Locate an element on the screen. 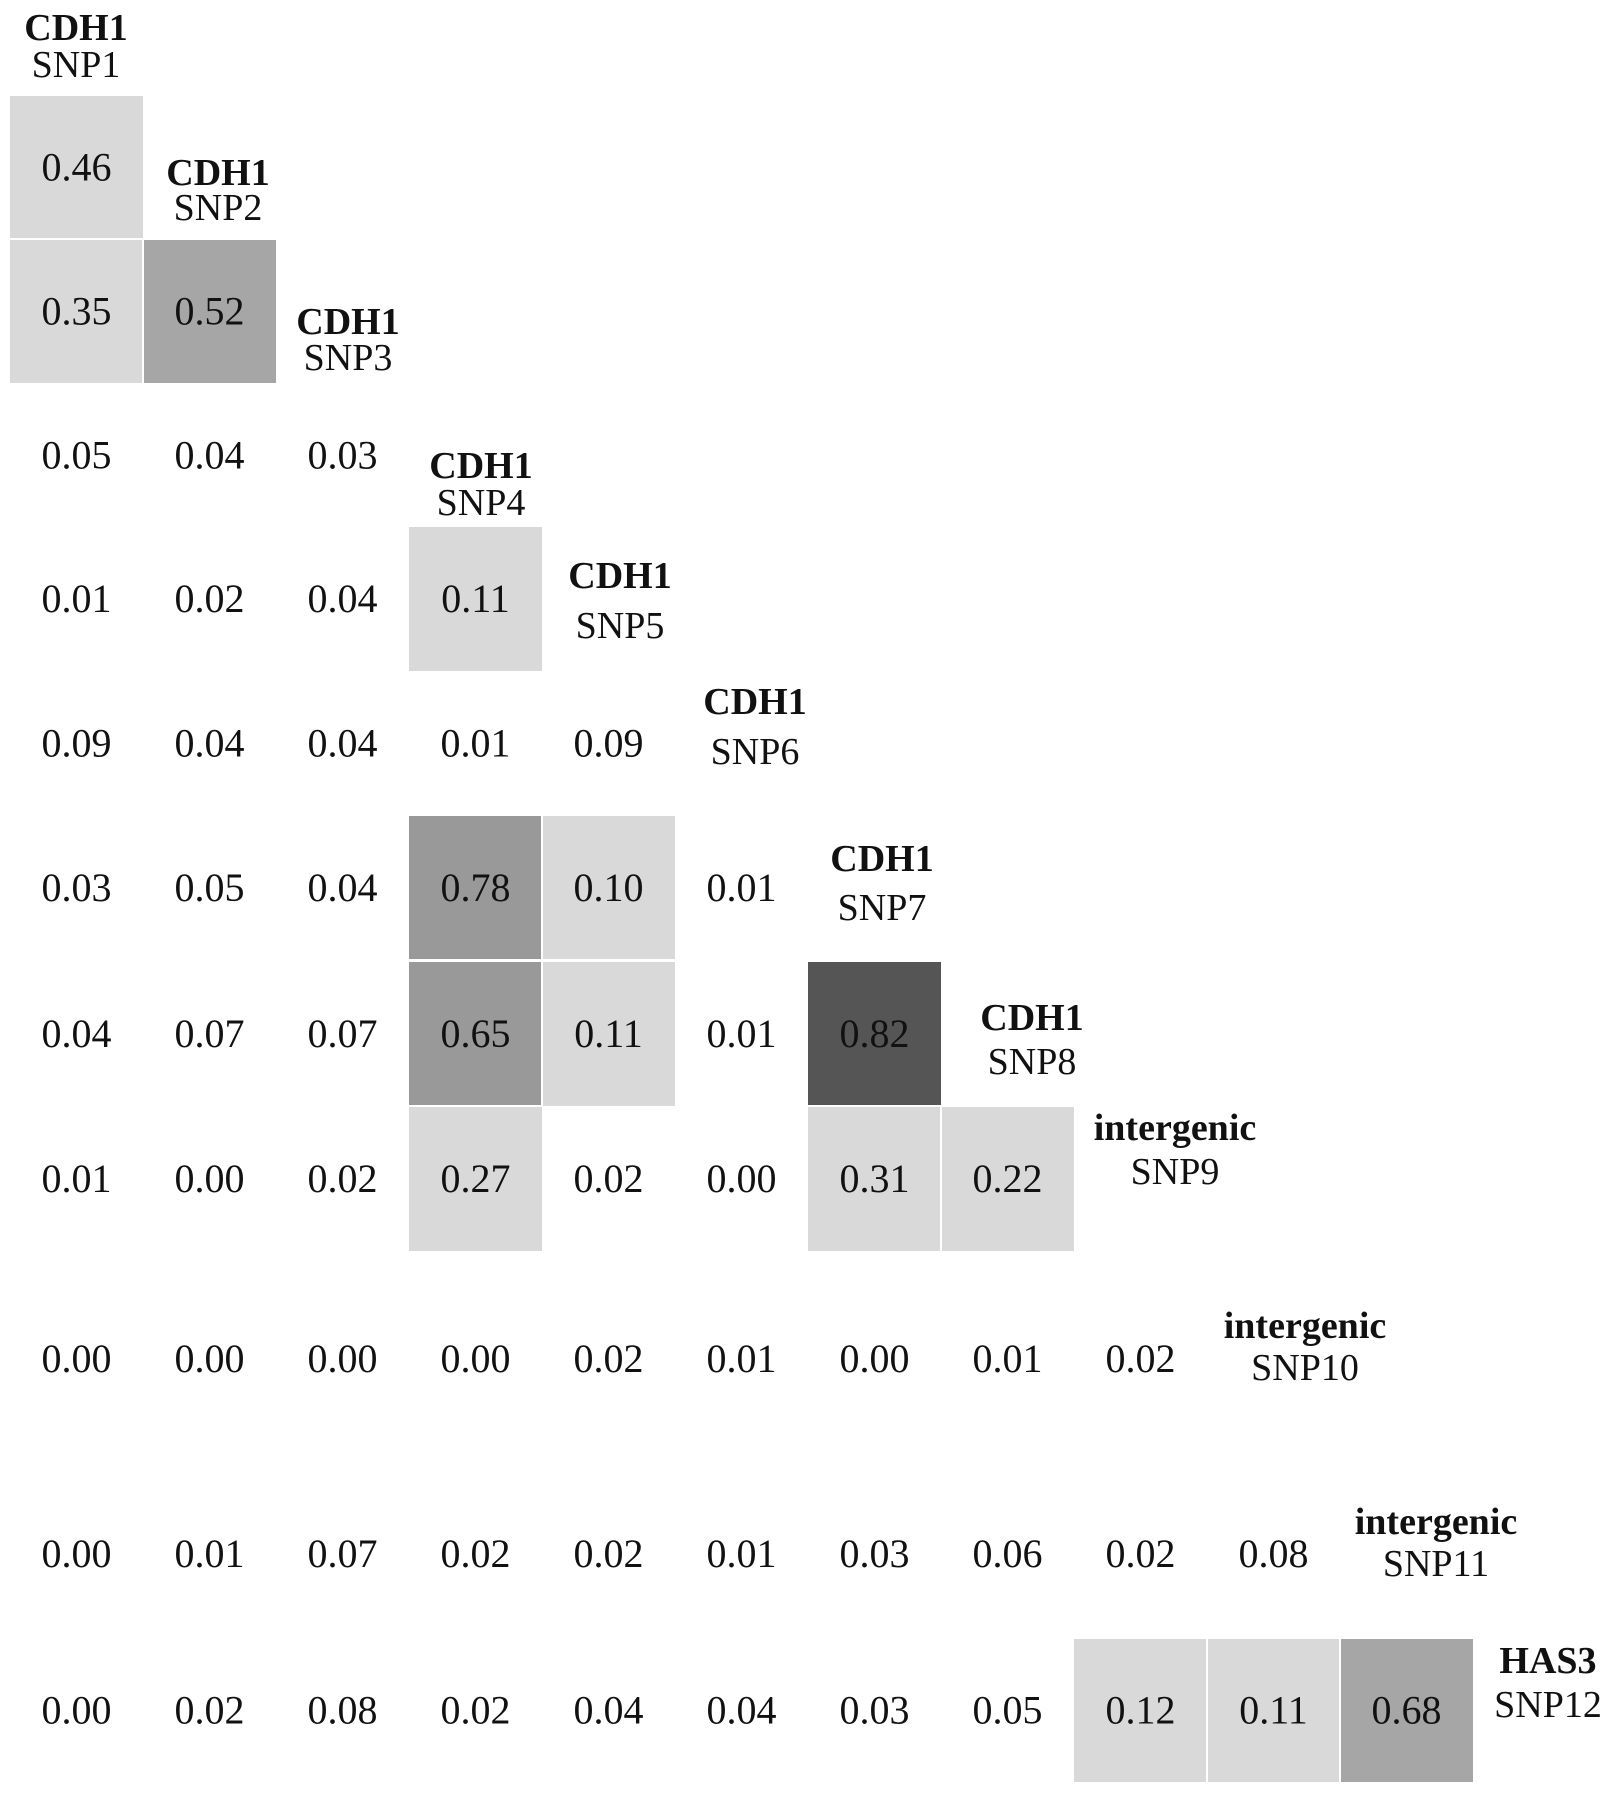 This screenshot has height=1800, width=1622. ld-value-5-4: 0.11 is located at coordinates (475, 598).